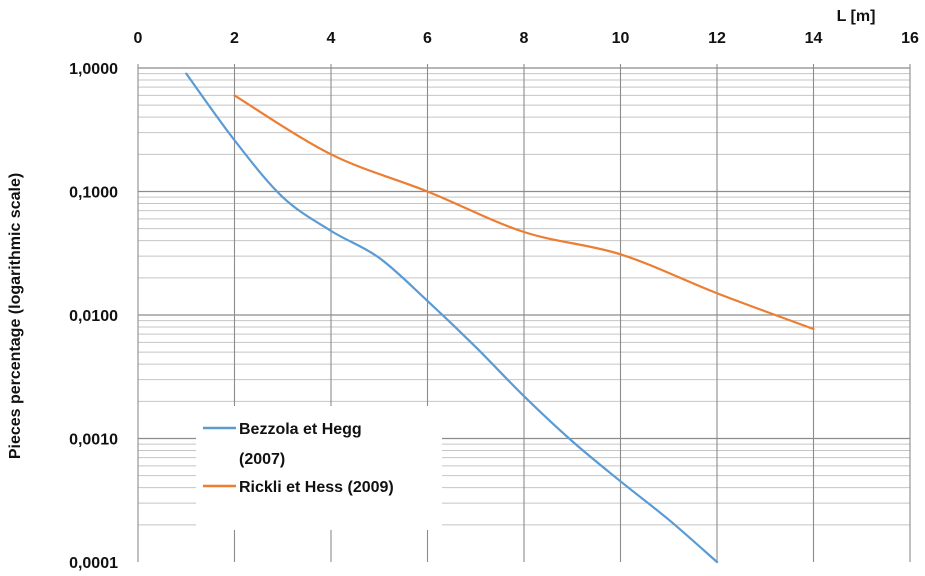  I want to click on legend-box, so click(319, 468).